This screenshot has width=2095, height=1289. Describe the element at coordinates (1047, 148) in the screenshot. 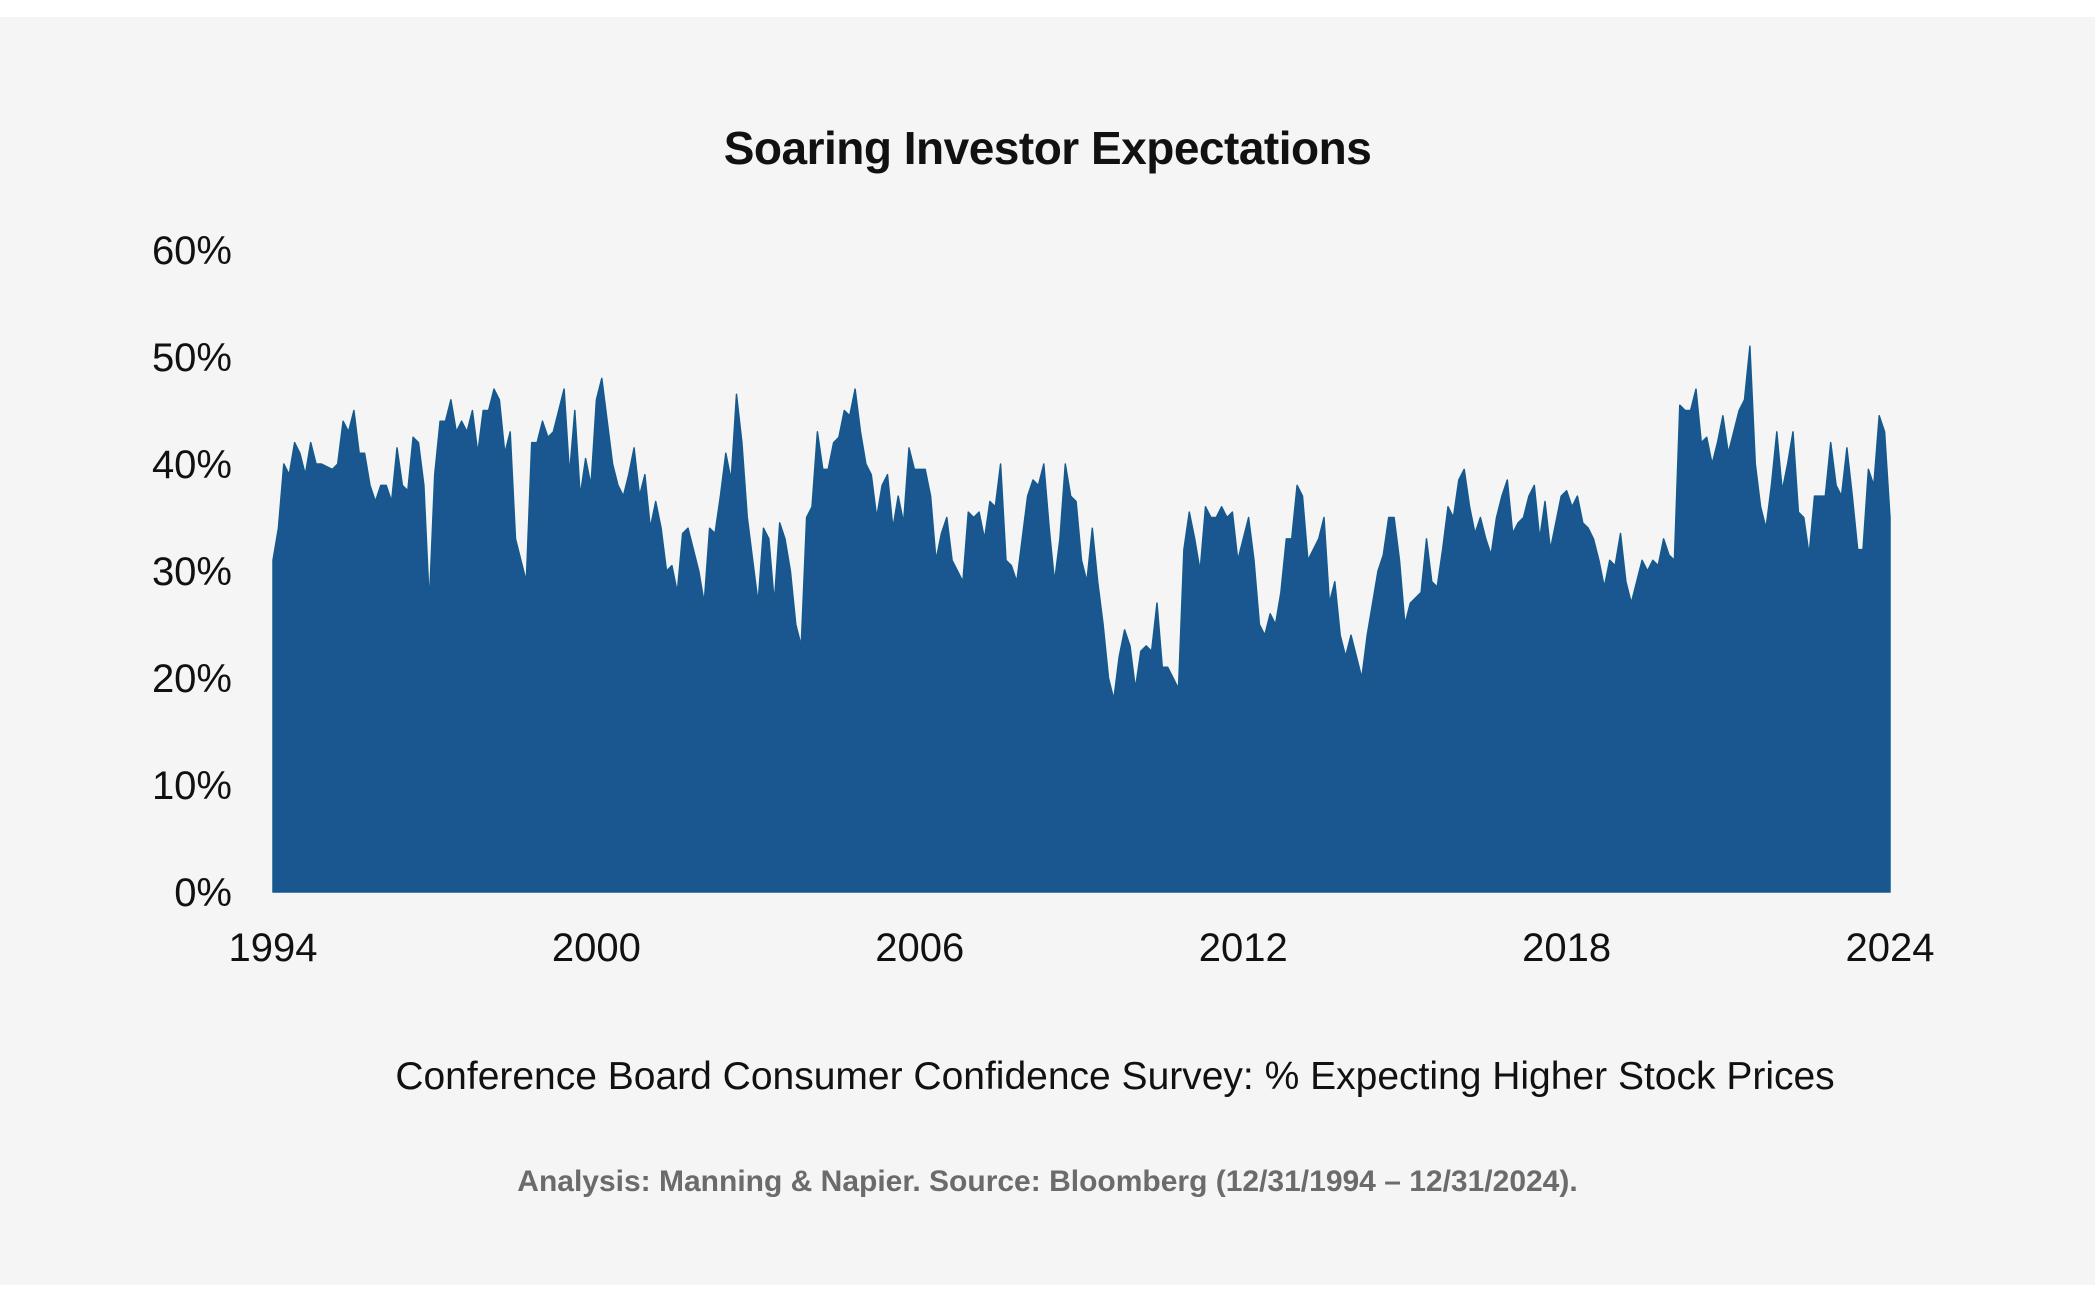

I see `chart-title: Soaring Investor Expectations` at that location.